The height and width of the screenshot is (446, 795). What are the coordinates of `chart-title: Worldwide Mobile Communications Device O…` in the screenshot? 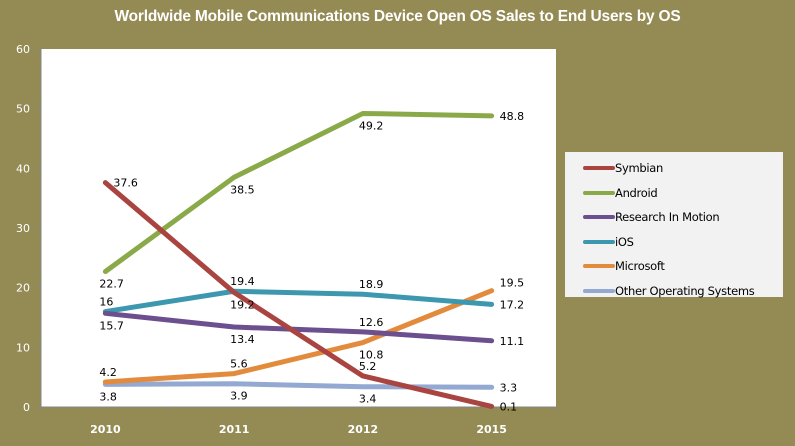 It's located at (397, 16).